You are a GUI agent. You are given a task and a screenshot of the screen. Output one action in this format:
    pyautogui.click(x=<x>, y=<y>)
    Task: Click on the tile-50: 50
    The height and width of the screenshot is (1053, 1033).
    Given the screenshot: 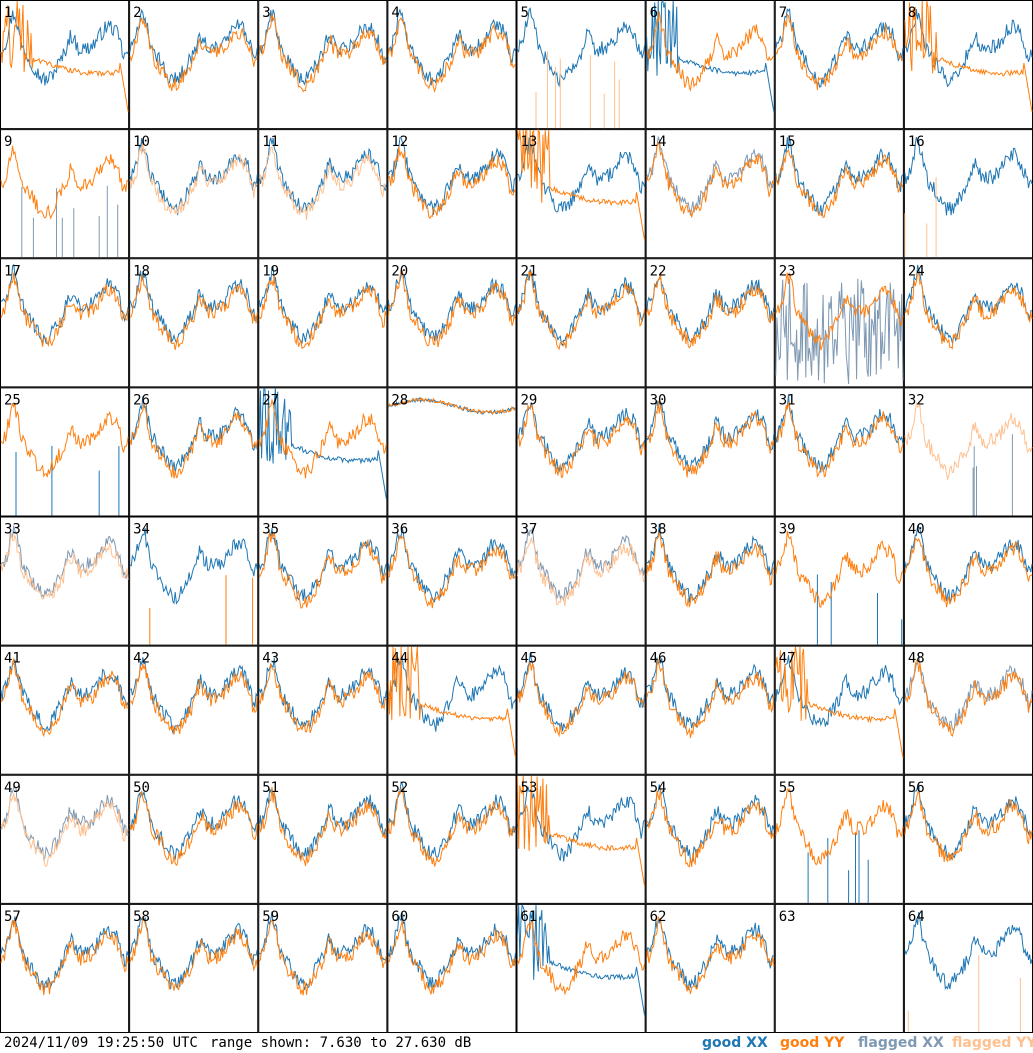 What is the action you would take?
    pyautogui.click(x=194, y=839)
    